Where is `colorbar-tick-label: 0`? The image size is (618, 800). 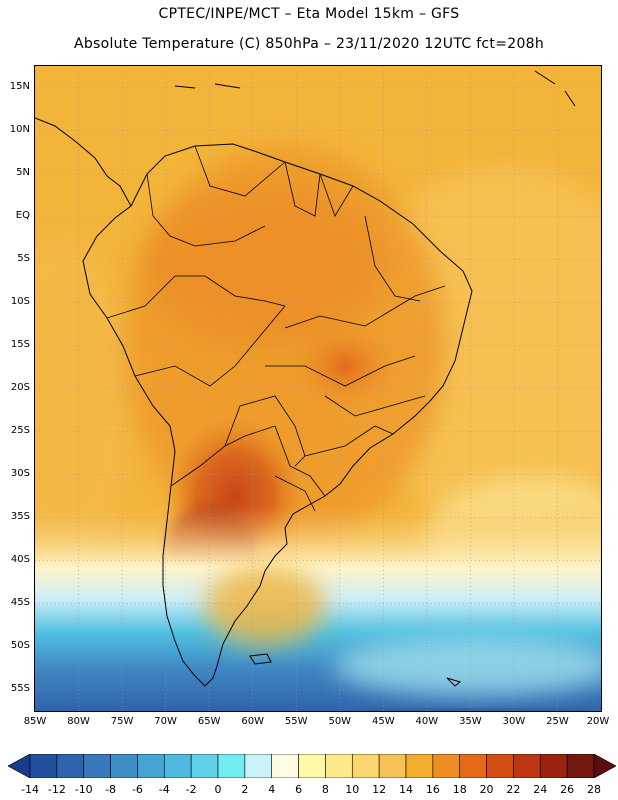
colorbar-tick-label: 0 is located at coordinates (218, 789).